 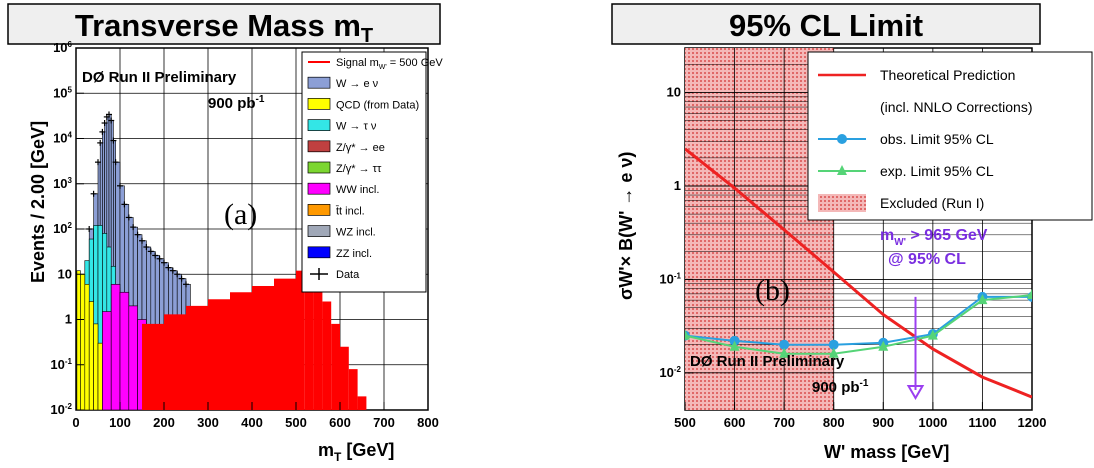 I want to click on left-ytick-label: 1, so click(x=68, y=319).